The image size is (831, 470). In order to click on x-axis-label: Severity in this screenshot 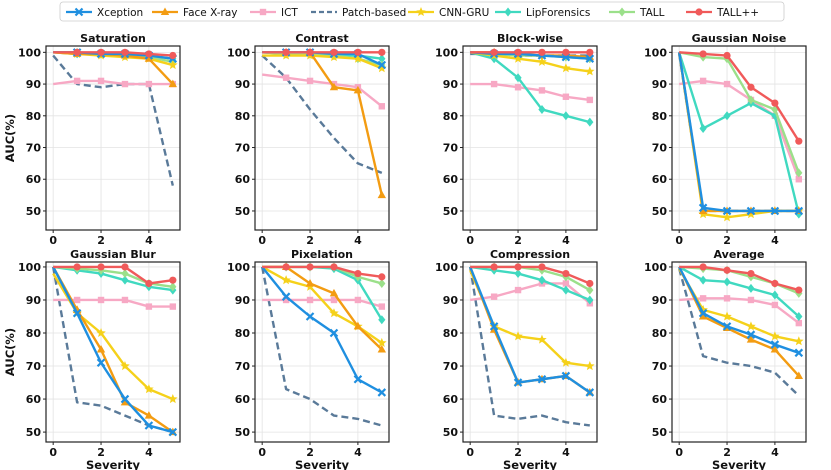, I will do `click(530, 464)`.